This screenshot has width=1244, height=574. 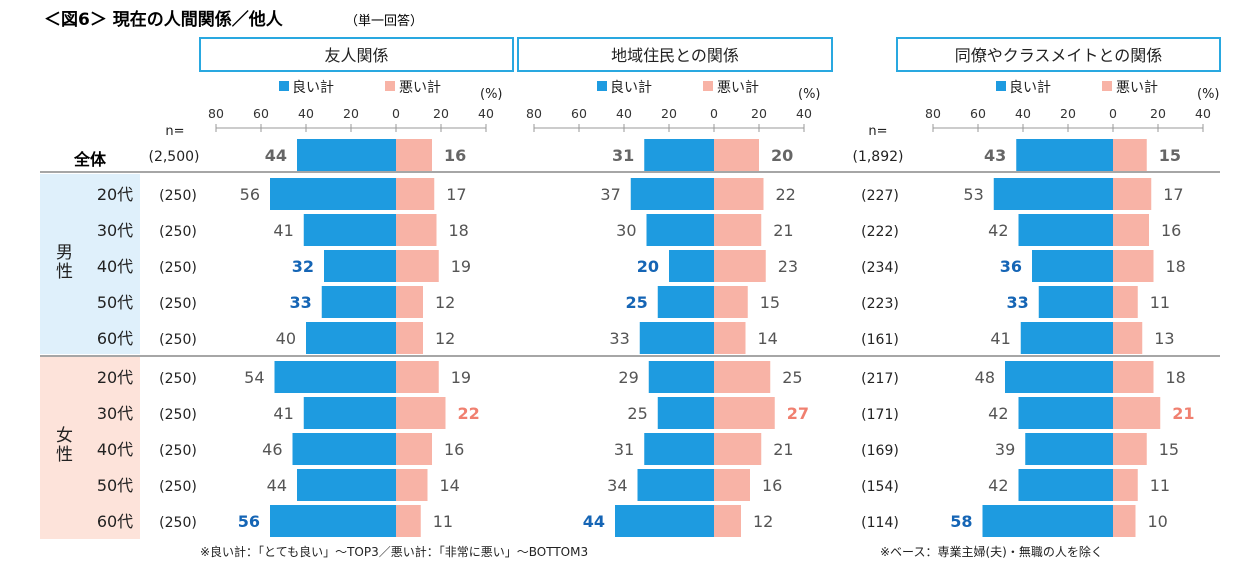 I want to click on footnote-left: ※良い計：「とても良い」～TOP3／悪い計：「非常に悪い」～BOTTOM3, so click(x=394, y=551).